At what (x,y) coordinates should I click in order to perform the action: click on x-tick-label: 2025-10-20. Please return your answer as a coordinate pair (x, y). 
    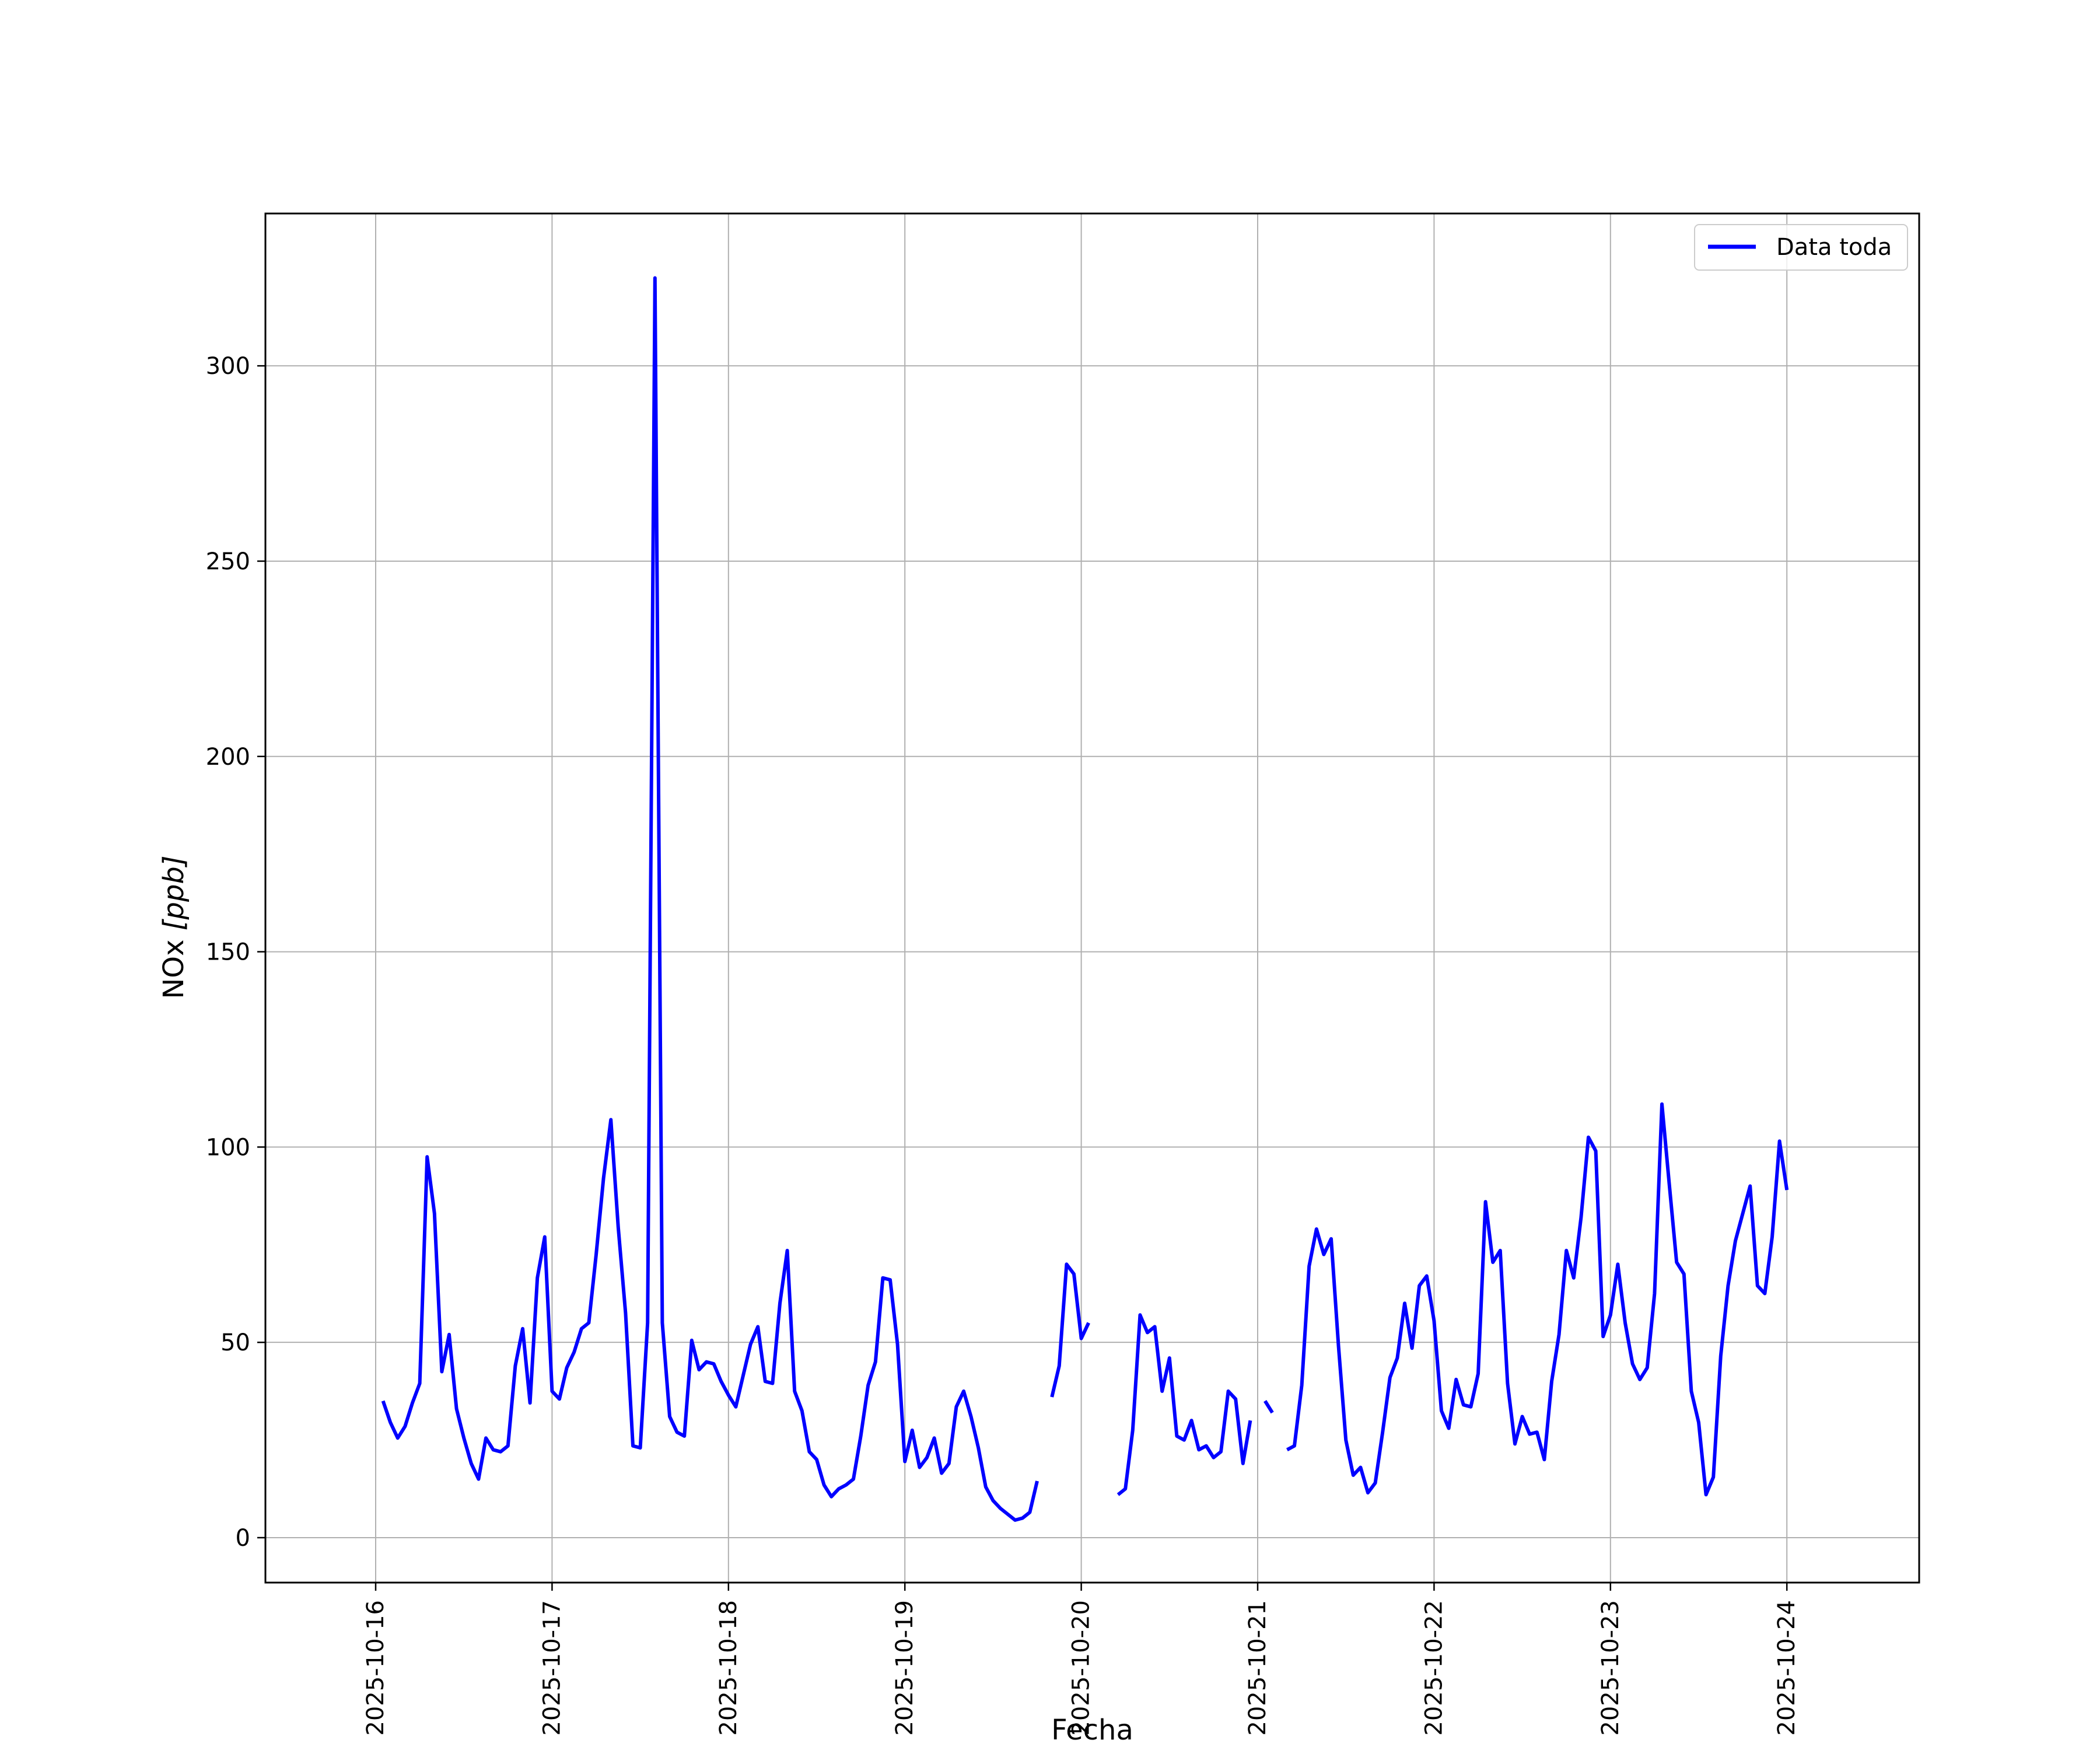
    Looking at the image, I should click on (1081, 1667).